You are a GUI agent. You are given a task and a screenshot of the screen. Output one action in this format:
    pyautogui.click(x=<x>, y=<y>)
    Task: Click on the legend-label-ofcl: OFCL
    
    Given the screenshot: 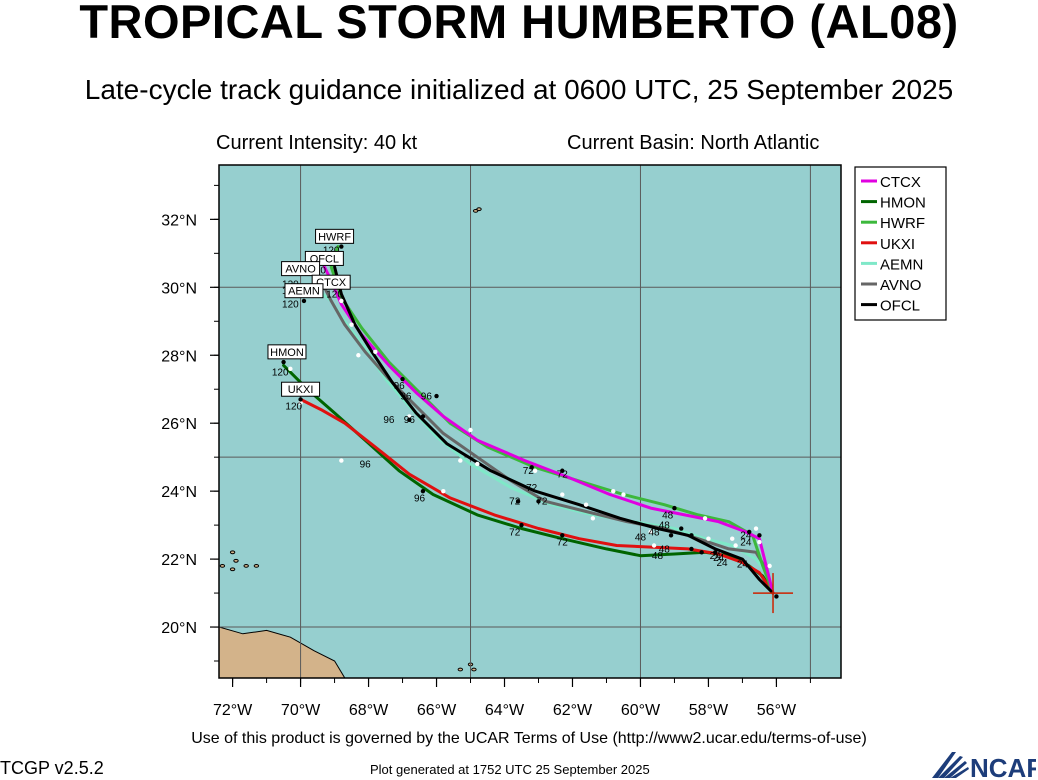 What is the action you would take?
    pyautogui.click(x=900, y=306)
    